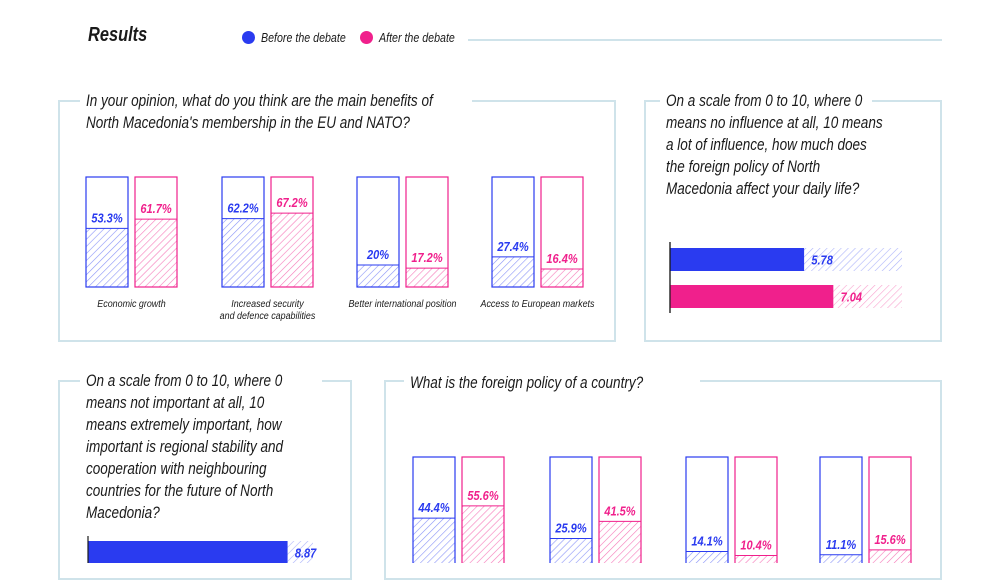 Image resolution: width=1000 pixels, height=580 pixels. What do you see at coordinates (537, 304) in the screenshot?
I see `category-label: Access to European markets` at bounding box center [537, 304].